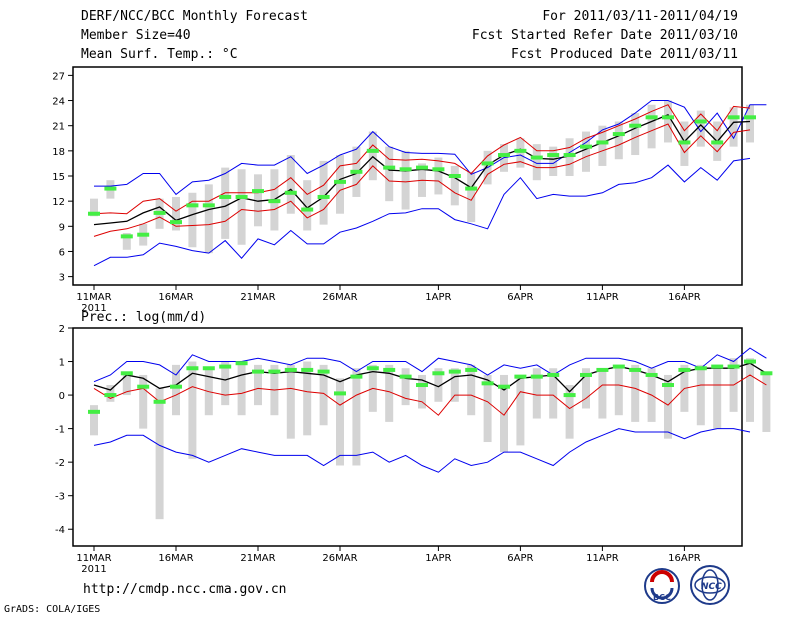  Describe the element at coordinates (339, 297) in the screenshot. I see `temperature-xtick-label: 26MAR` at that location.